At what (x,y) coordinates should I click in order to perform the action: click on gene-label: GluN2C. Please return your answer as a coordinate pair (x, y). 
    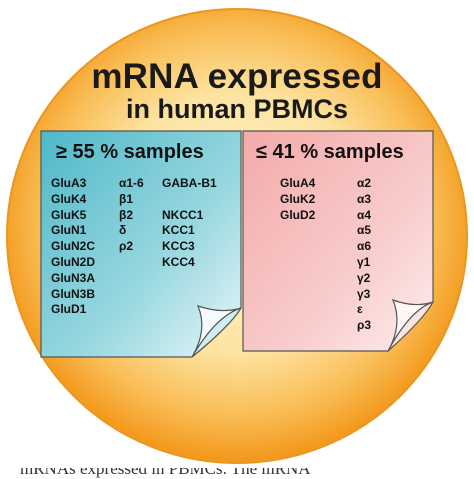
    Looking at the image, I should click on (73, 246).